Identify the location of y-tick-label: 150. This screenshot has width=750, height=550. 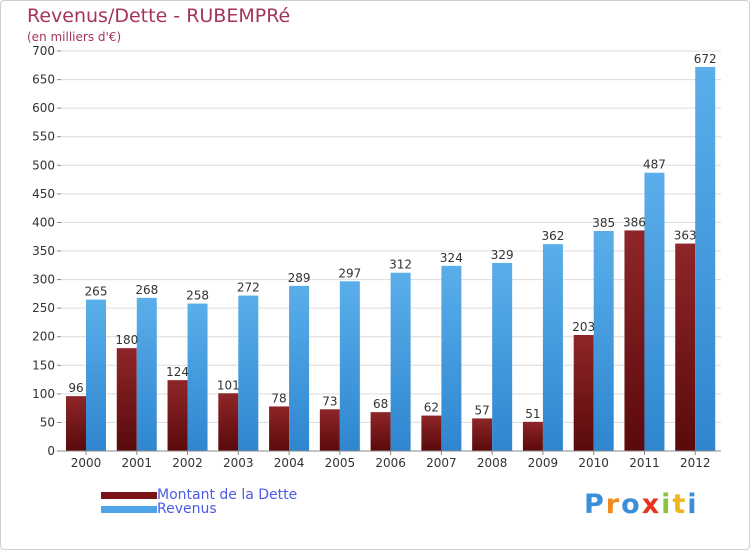
(43, 365).